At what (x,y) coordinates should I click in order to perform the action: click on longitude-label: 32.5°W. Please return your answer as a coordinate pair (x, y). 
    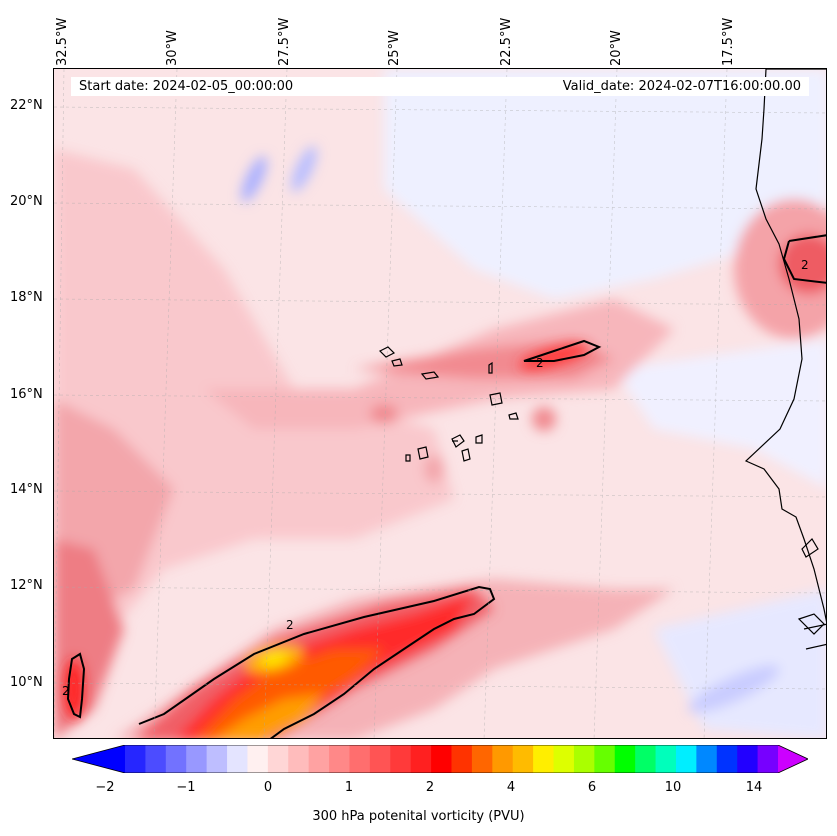
    Looking at the image, I should click on (62, 41).